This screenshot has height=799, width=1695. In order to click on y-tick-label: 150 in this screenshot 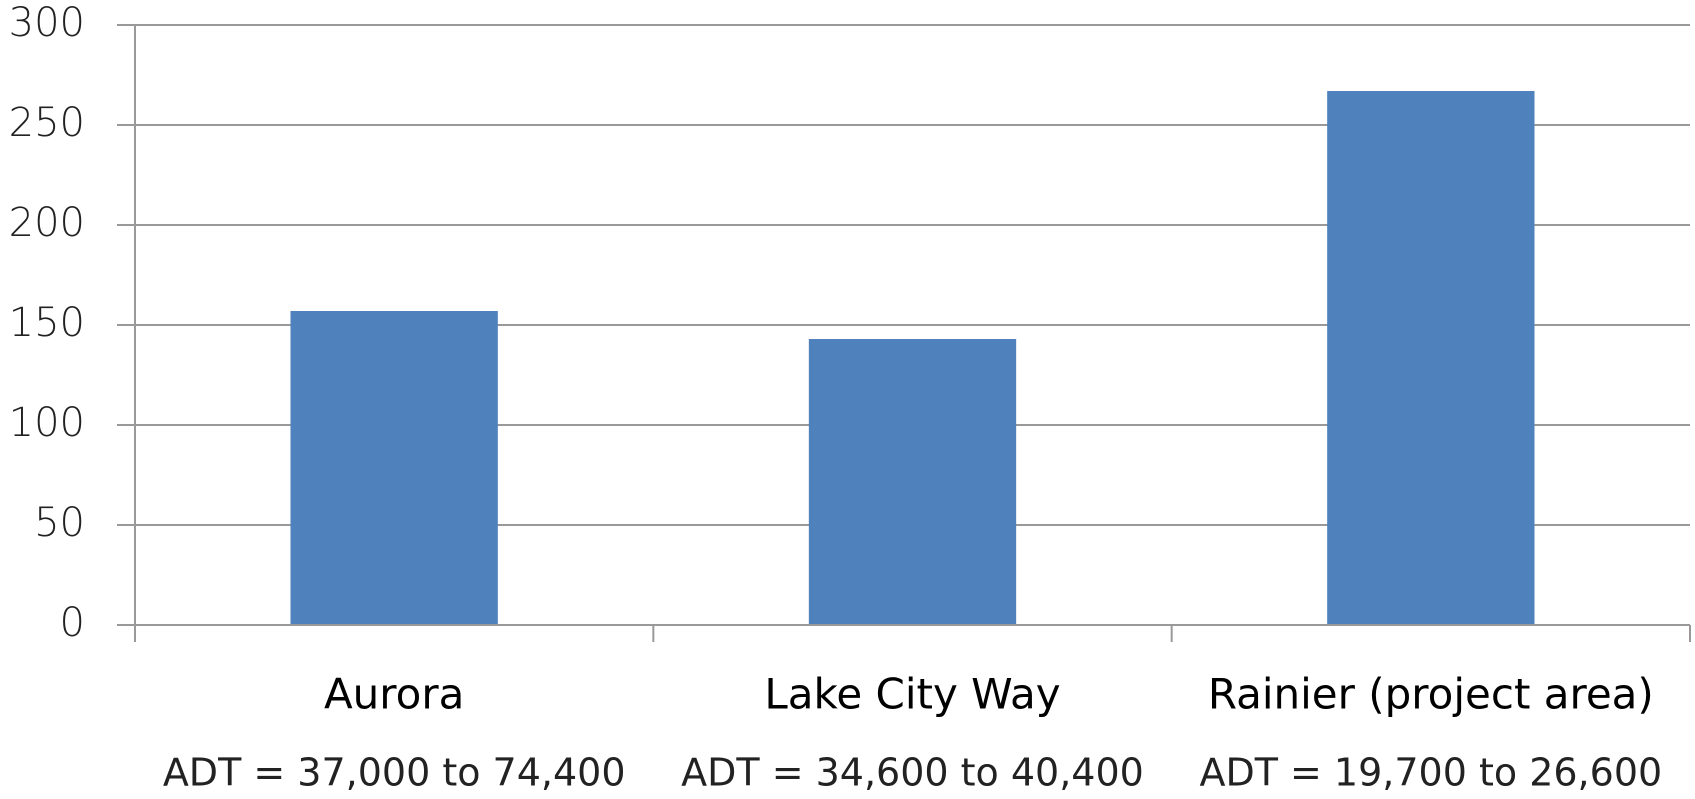, I will do `click(47, 323)`.